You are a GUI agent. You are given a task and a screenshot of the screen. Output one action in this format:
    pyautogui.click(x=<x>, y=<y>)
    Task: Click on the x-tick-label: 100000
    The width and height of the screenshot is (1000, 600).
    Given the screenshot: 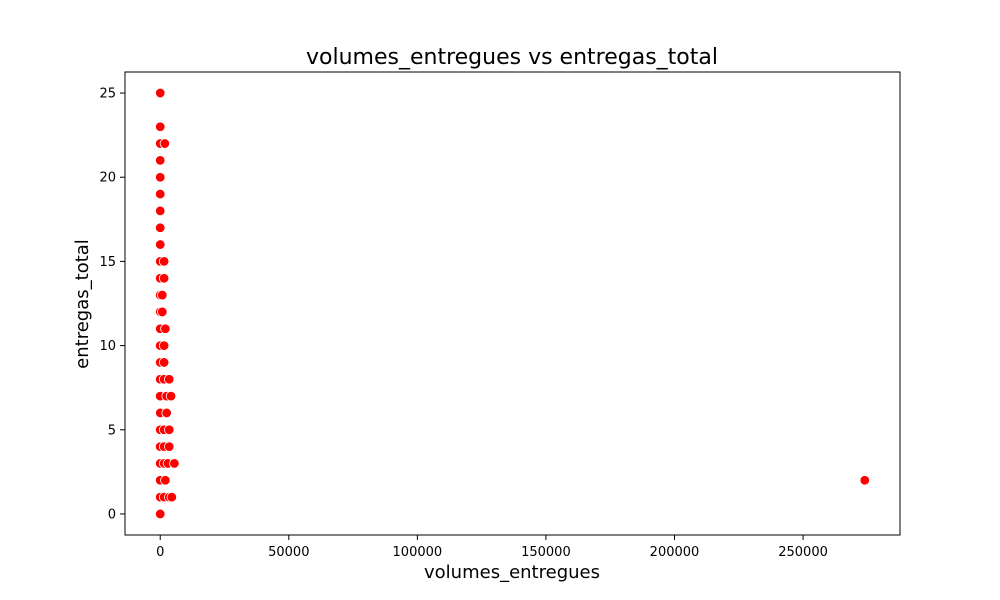 What is the action you would take?
    pyautogui.click(x=418, y=552)
    